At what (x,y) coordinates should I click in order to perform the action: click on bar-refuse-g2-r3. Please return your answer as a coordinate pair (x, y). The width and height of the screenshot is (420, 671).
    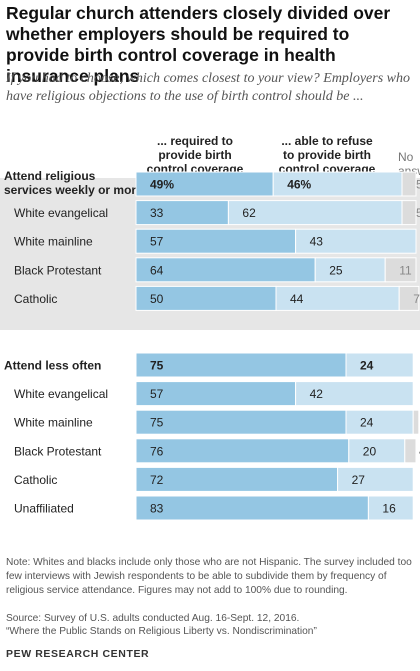
    Looking at the image, I should click on (379, 422).